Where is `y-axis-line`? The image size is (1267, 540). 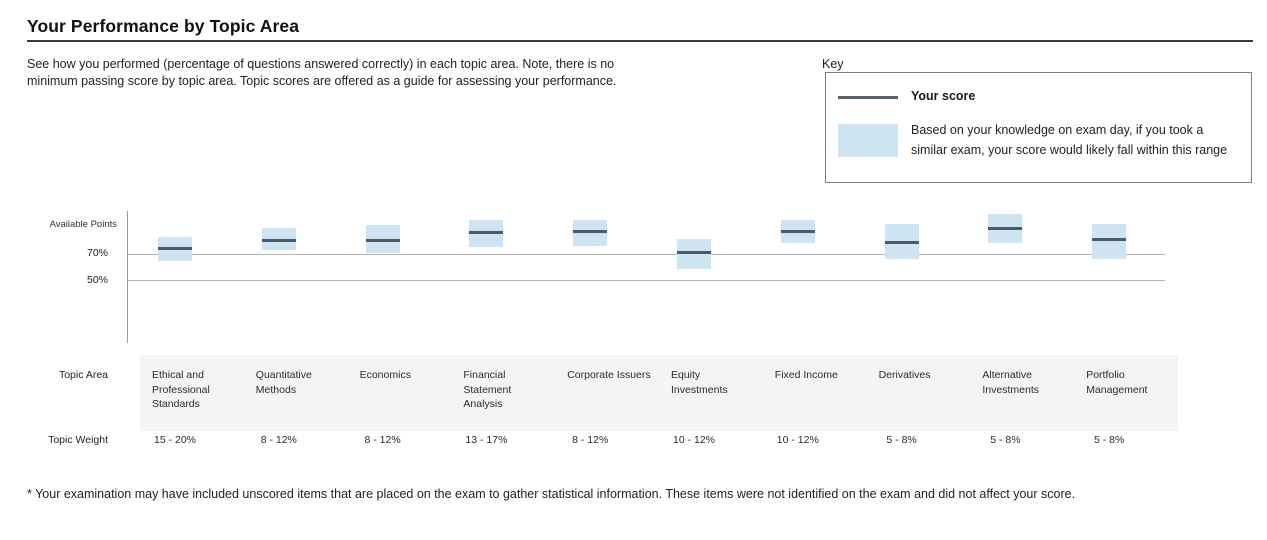 y-axis-line is located at coordinates (127, 277).